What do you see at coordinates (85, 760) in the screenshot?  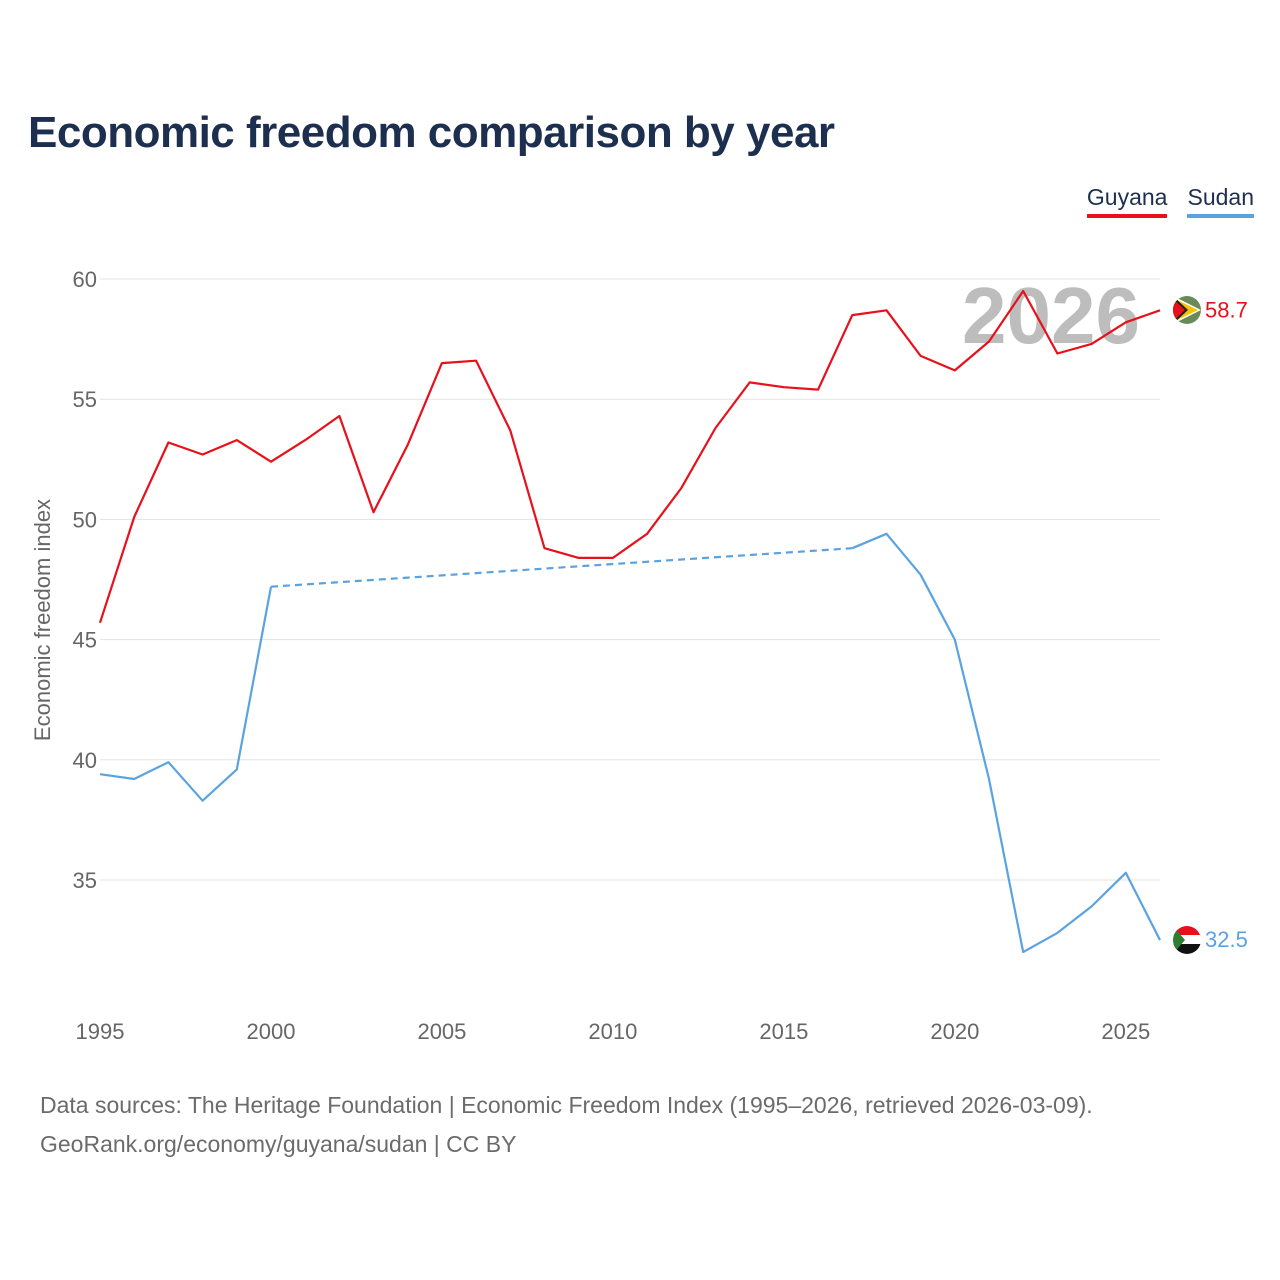 I see `y-tick-label: 40` at bounding box center [85, 760].